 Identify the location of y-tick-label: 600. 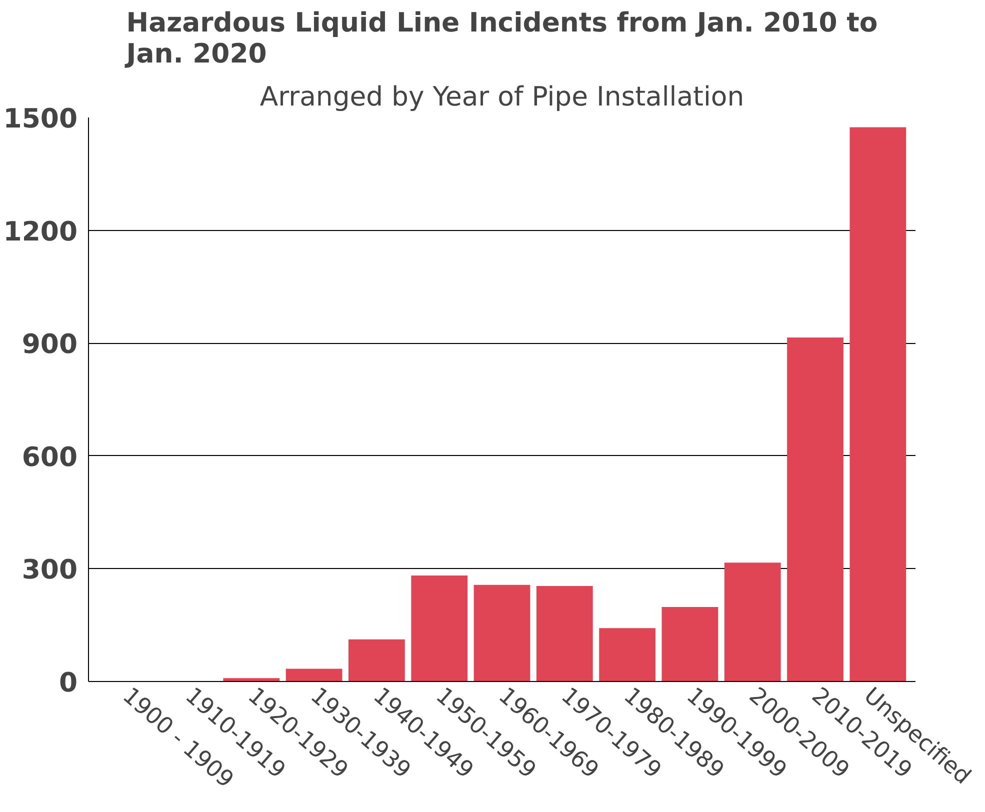
(50, 457).